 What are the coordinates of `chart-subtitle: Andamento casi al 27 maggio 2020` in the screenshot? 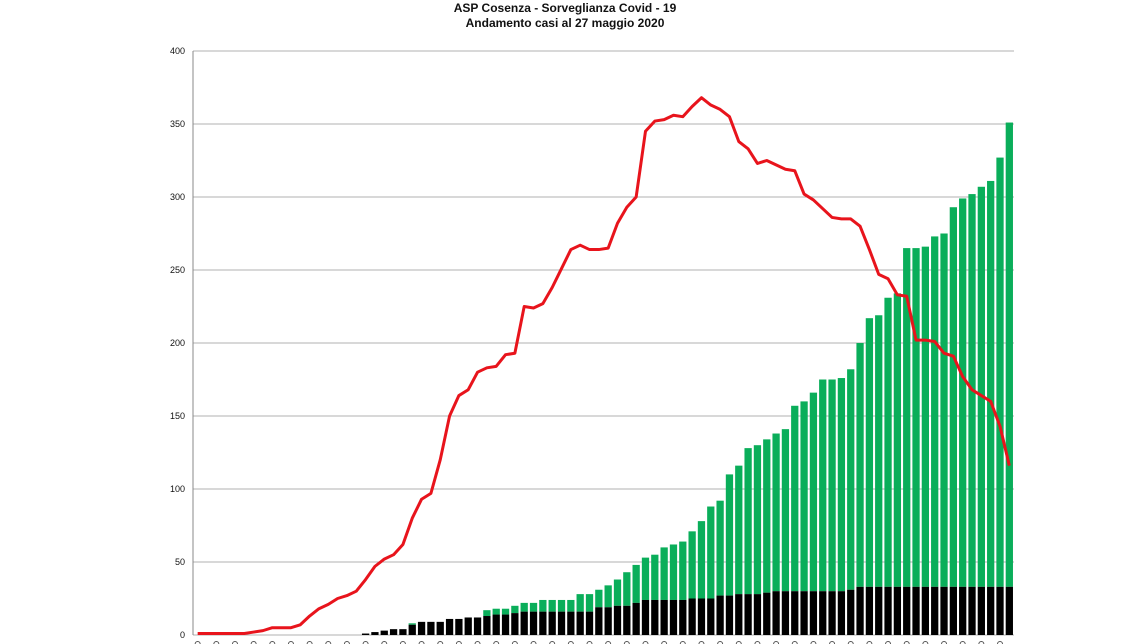 It's located at (565, 23).